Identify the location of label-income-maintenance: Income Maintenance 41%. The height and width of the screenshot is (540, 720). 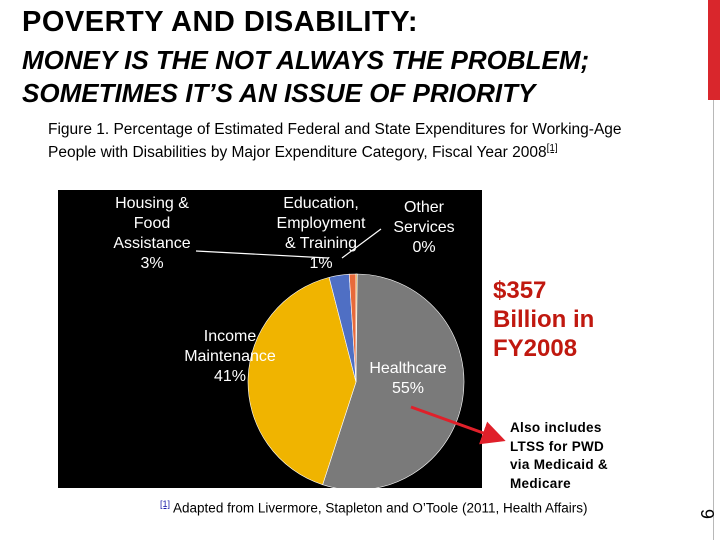
(230, 356).